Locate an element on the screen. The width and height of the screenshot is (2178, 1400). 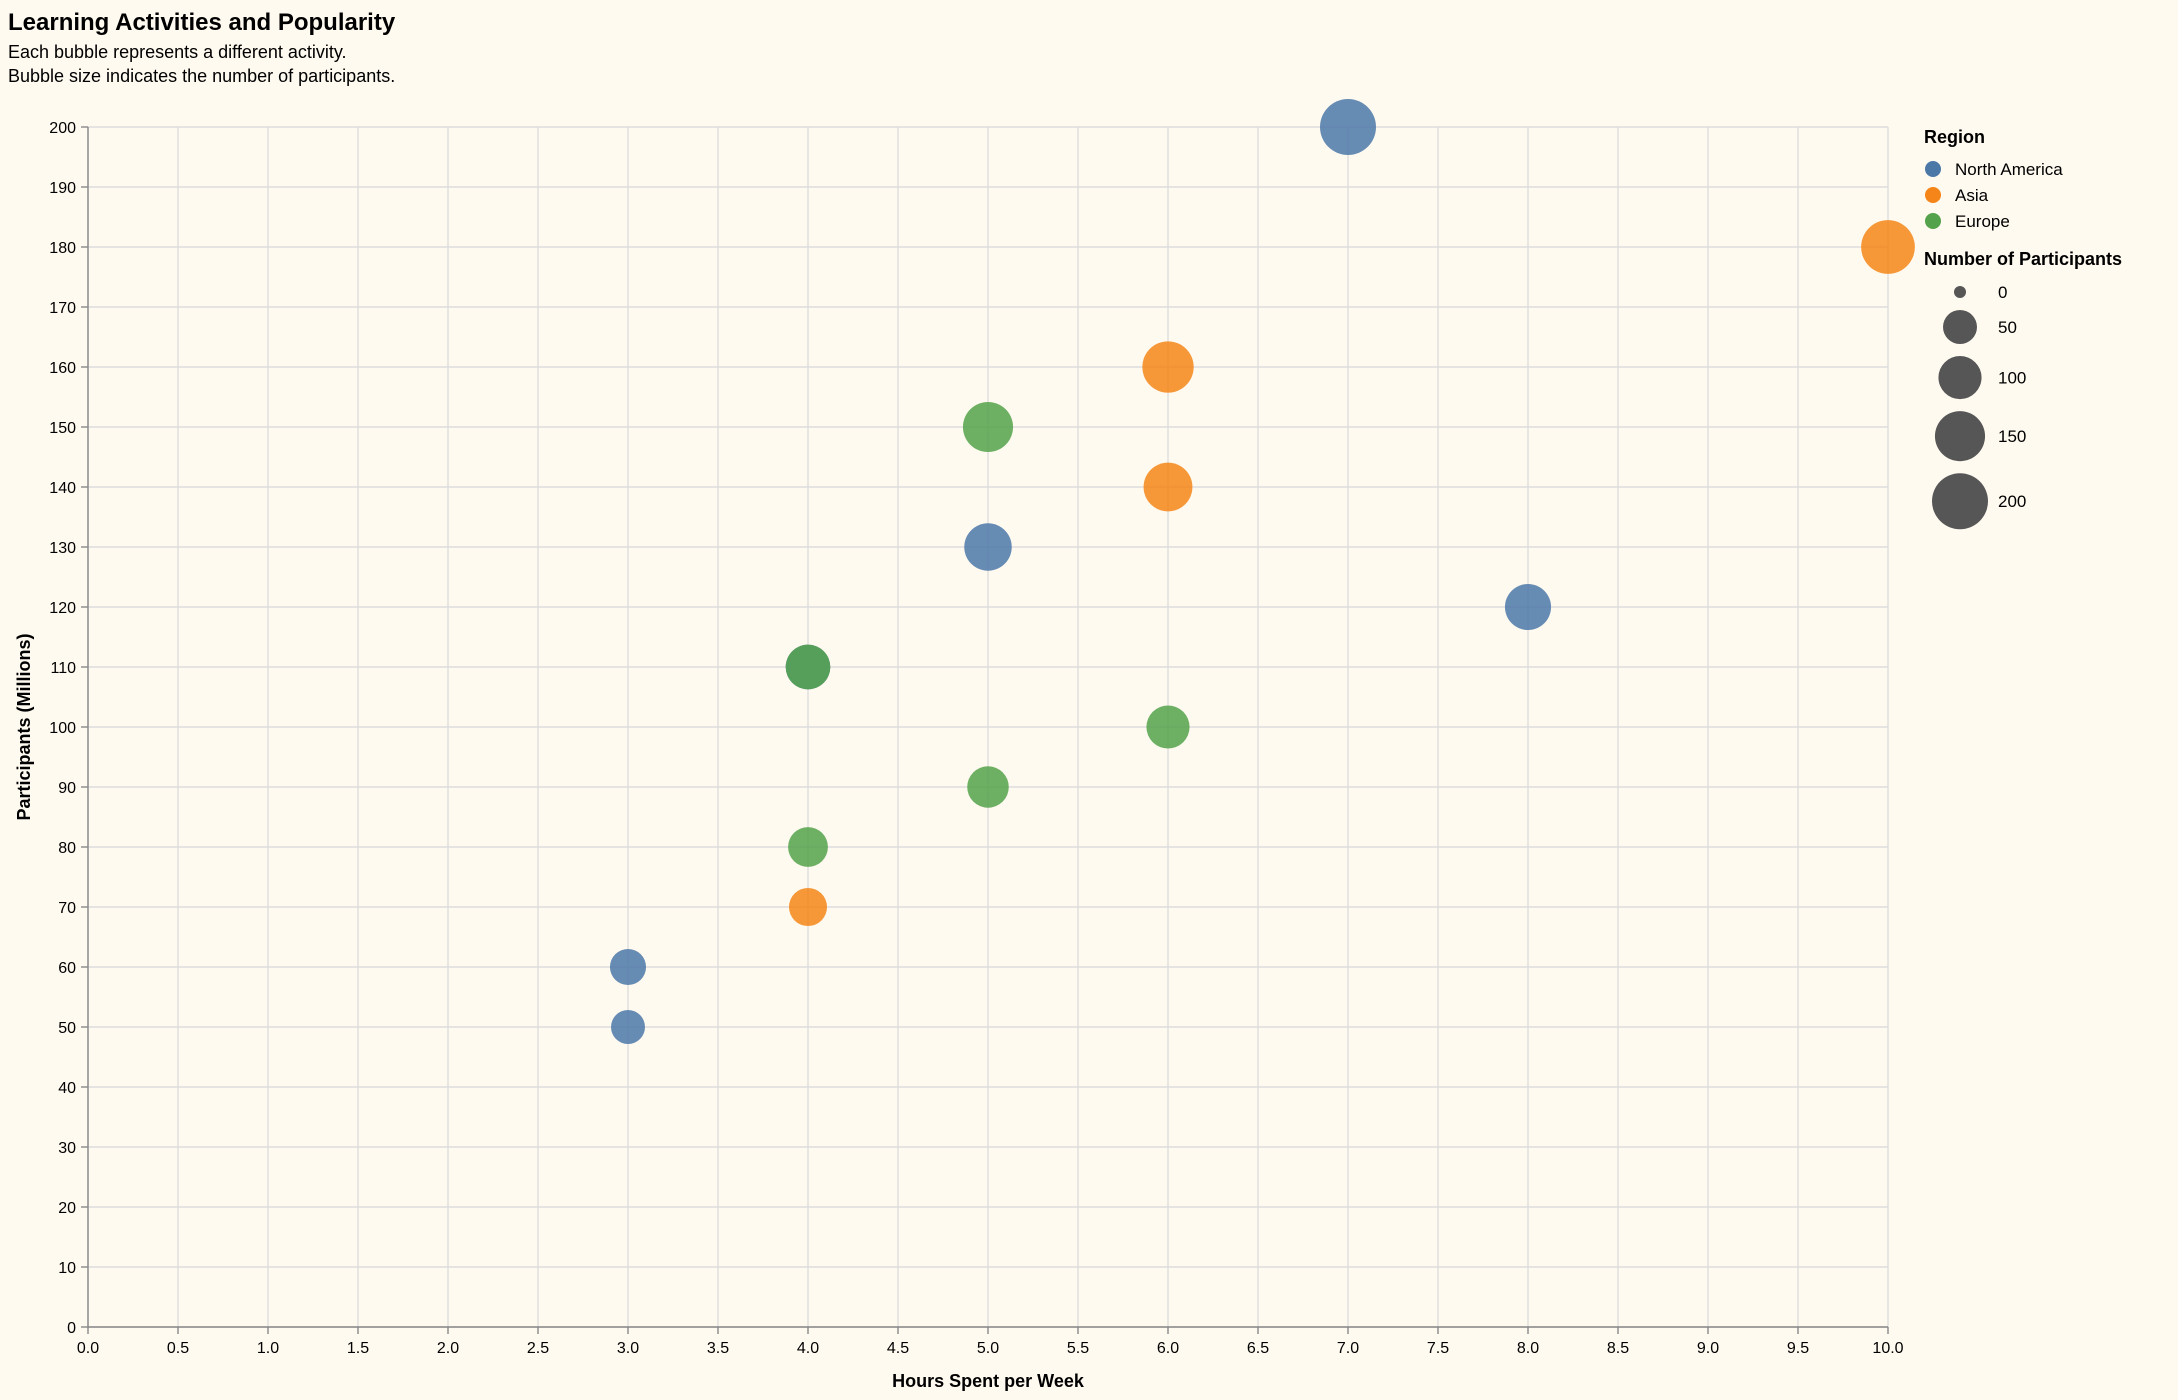
y-tick-label: 30 is located at coordinates (67, 1148).